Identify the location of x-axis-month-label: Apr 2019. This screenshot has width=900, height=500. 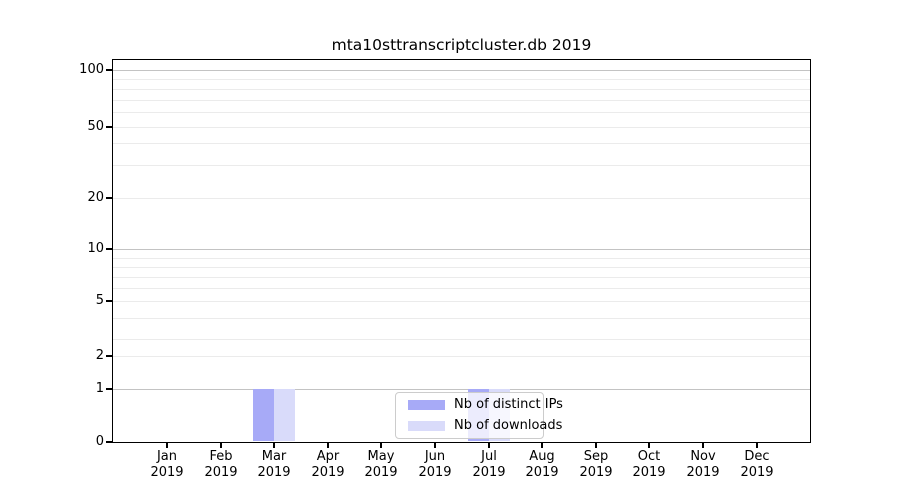
(328, 465).